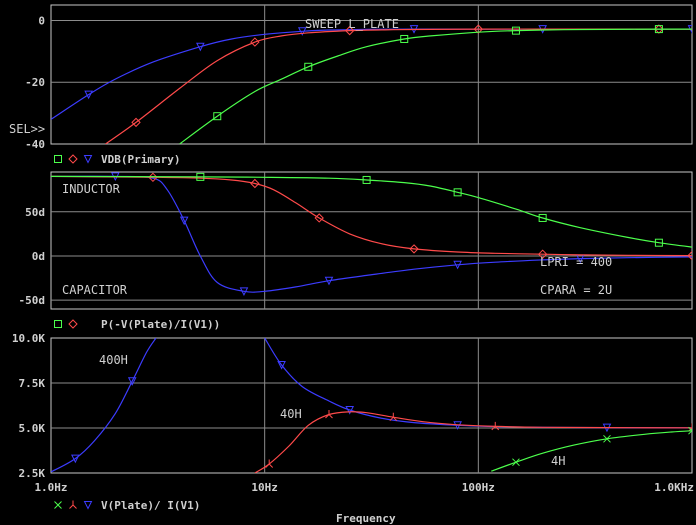 The width and height of the screenshot is (696, 525). I want to click on annotation-capacitor: CAPACITOR, so click(95, 290).